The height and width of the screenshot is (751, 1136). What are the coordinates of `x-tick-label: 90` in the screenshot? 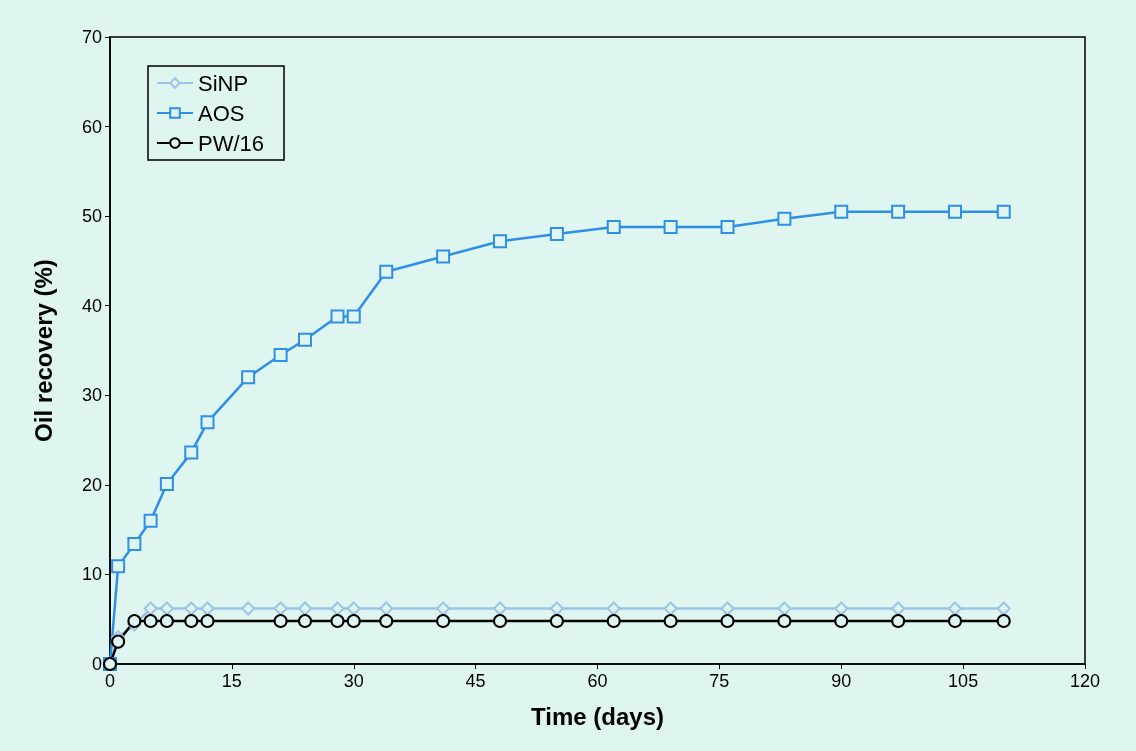 It's located at (841, 681).